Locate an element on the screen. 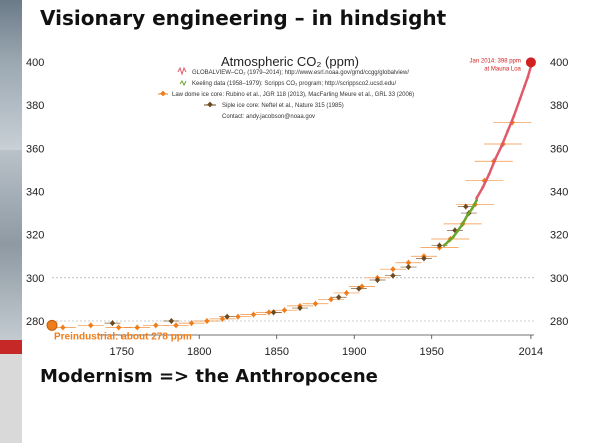 This screenshot has width=592, height=443. y-tick-left-400: 400 is located at coordinates (35, 63).